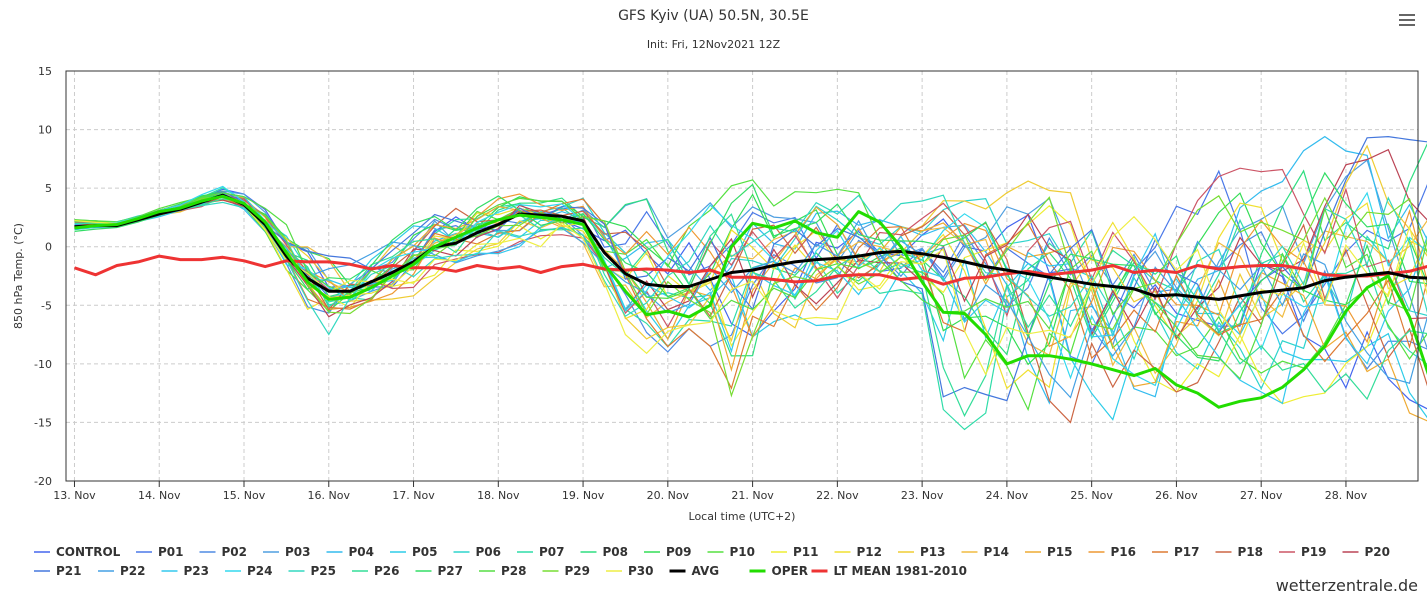 The image size is (1427, 597). What do you see at coordinates (58, 571) in the screenshot?
I see `legend-item-p21: P21` at bounding box center [58, 571].